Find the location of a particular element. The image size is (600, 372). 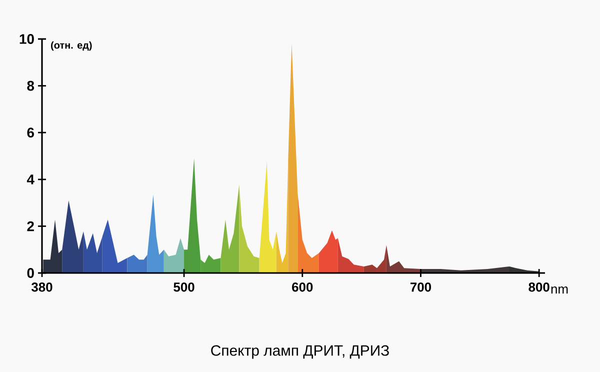

x-tick-label: 700 is located at coordinates (420, 287).